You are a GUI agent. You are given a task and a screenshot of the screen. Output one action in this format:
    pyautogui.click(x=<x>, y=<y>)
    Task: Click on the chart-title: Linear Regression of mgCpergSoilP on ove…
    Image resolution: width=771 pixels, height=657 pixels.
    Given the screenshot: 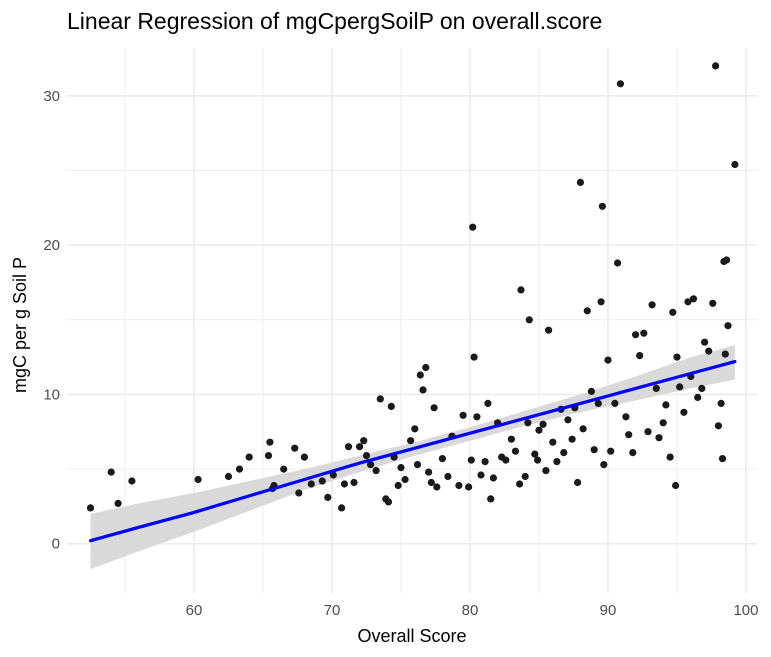 What is the action you would take?
    pyautogui.click(x=335, y=21)
    